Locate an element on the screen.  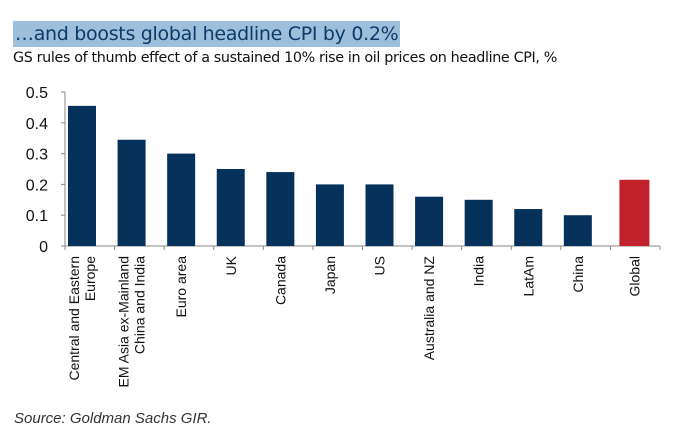
x-category-label: China and India is located at coordinates (140, 305).